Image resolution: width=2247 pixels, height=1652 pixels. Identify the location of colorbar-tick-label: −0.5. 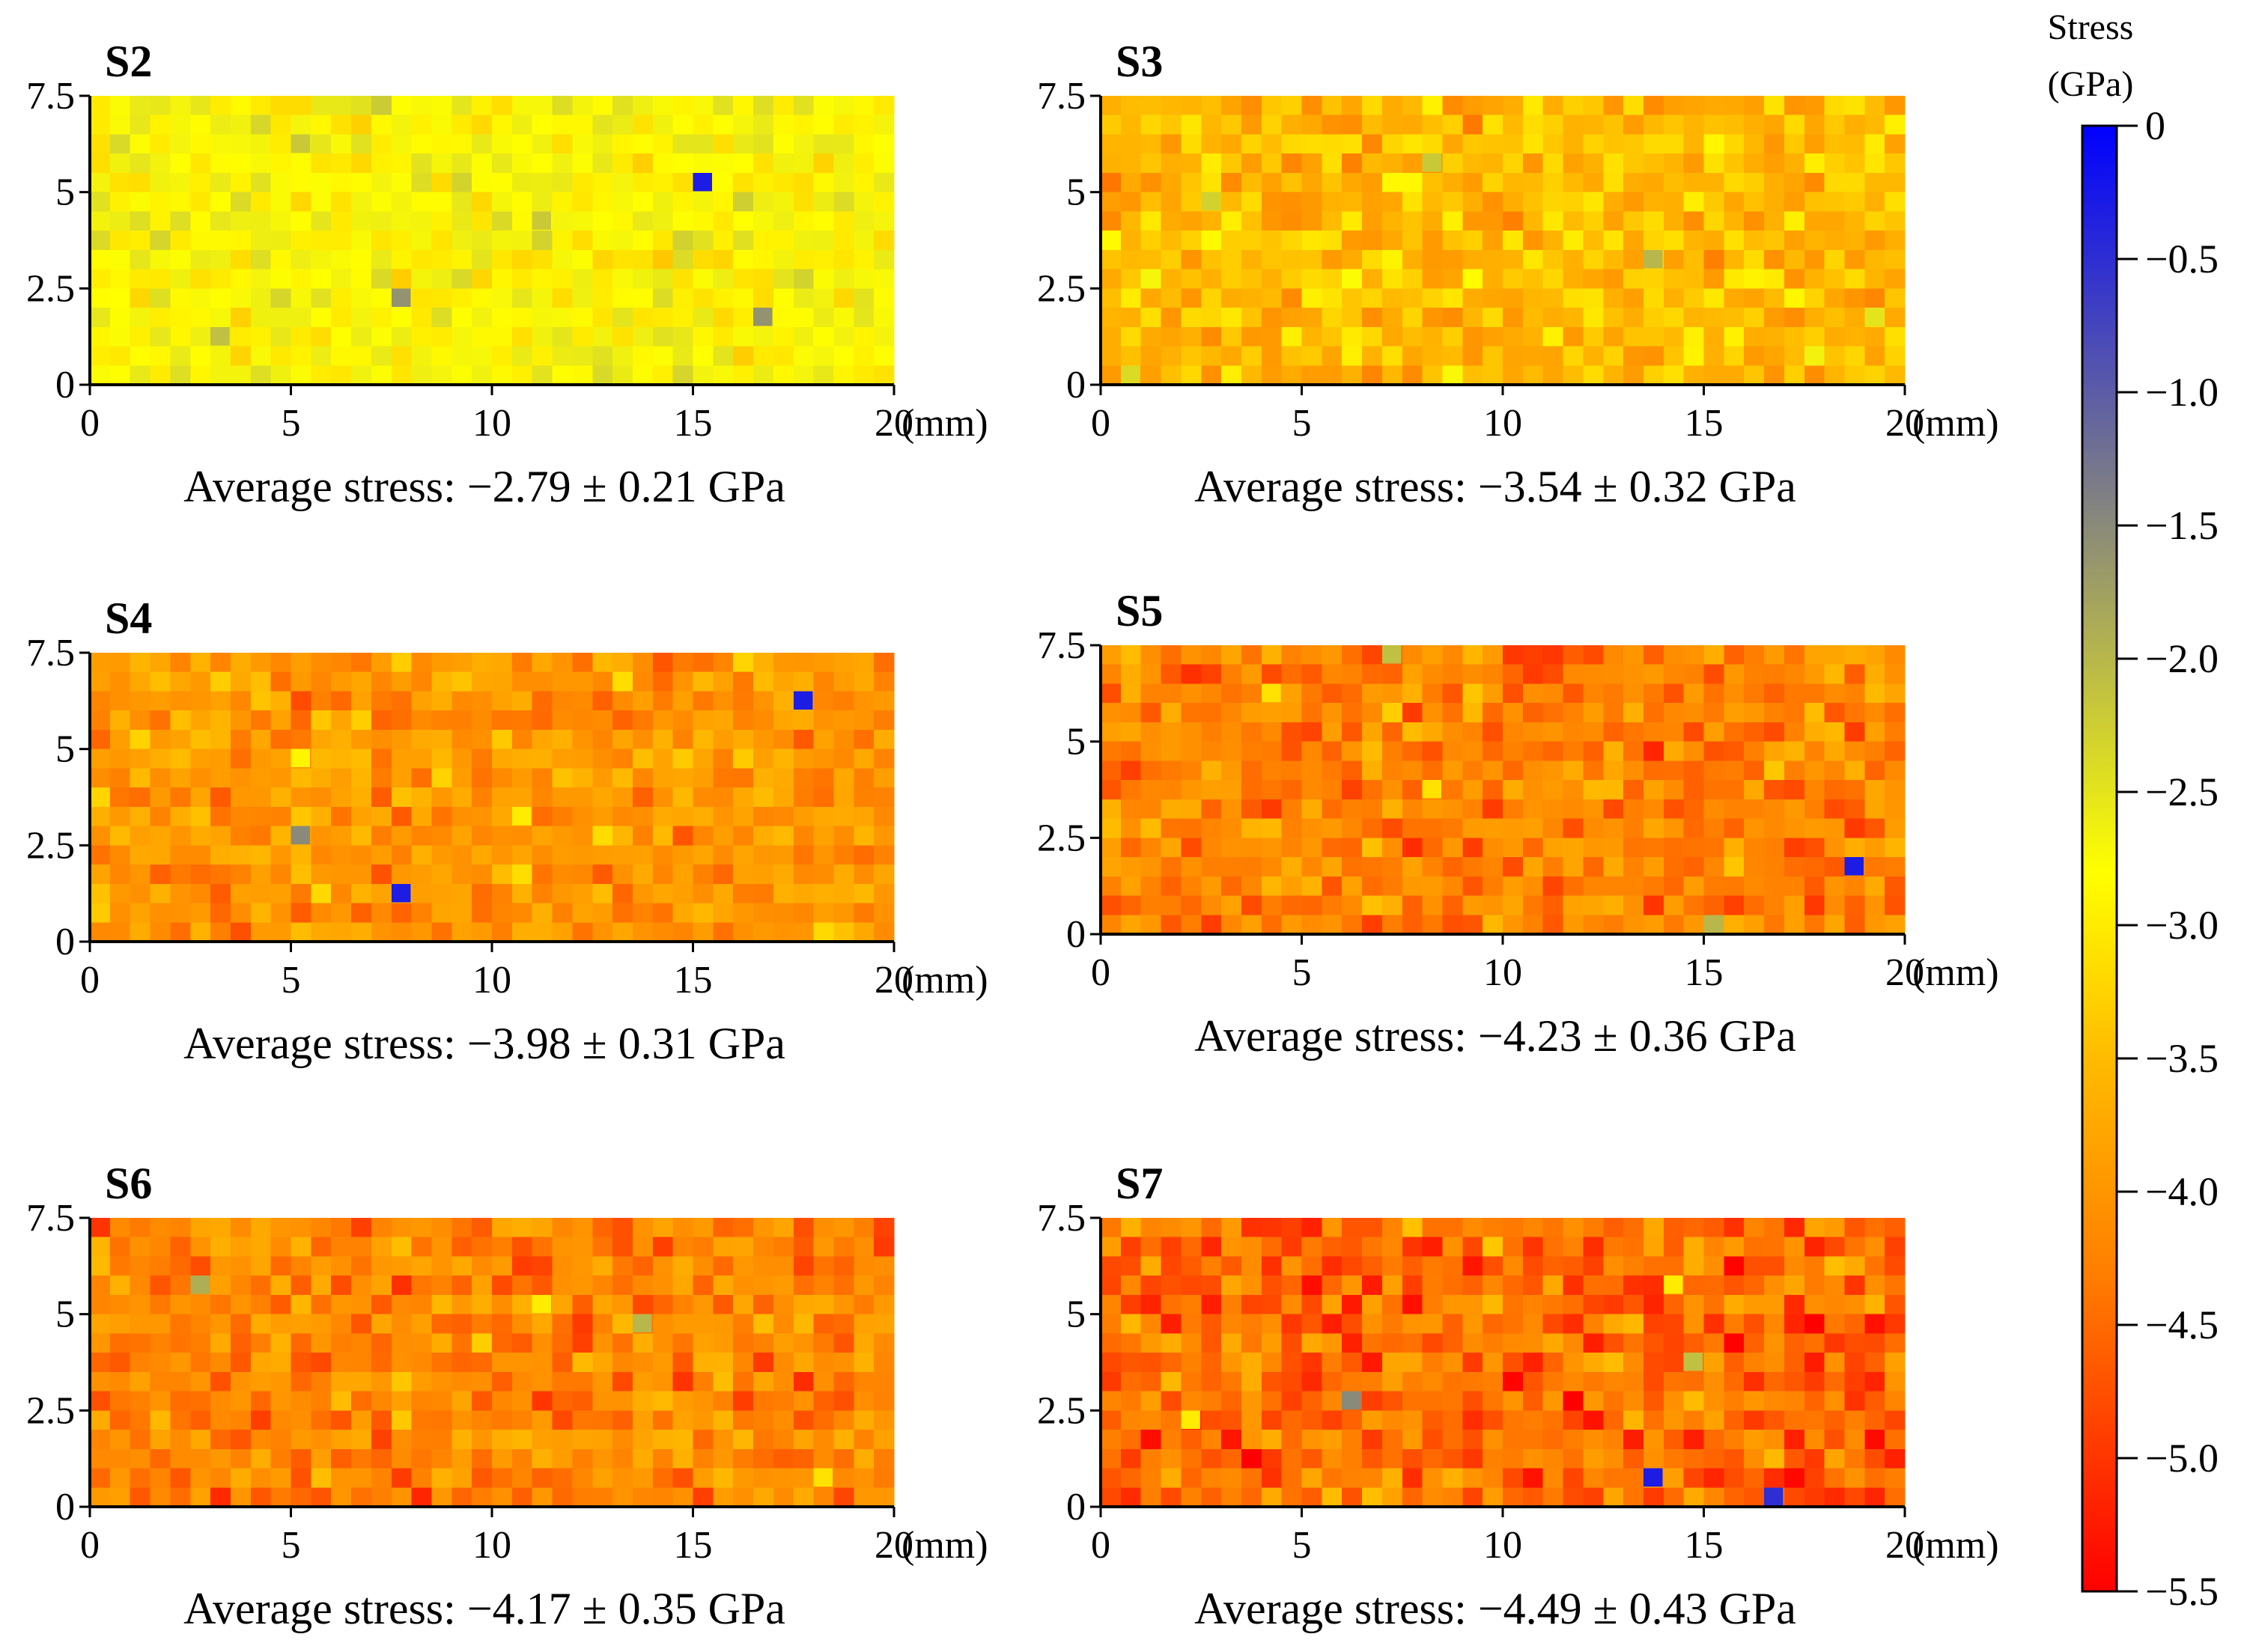
(2182, 259).